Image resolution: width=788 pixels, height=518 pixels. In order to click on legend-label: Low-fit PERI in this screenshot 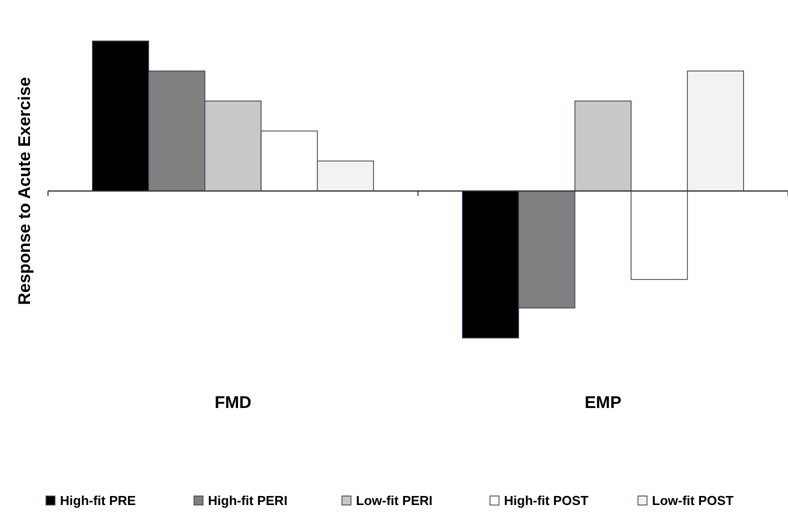, I will do `click(394, 500)`.